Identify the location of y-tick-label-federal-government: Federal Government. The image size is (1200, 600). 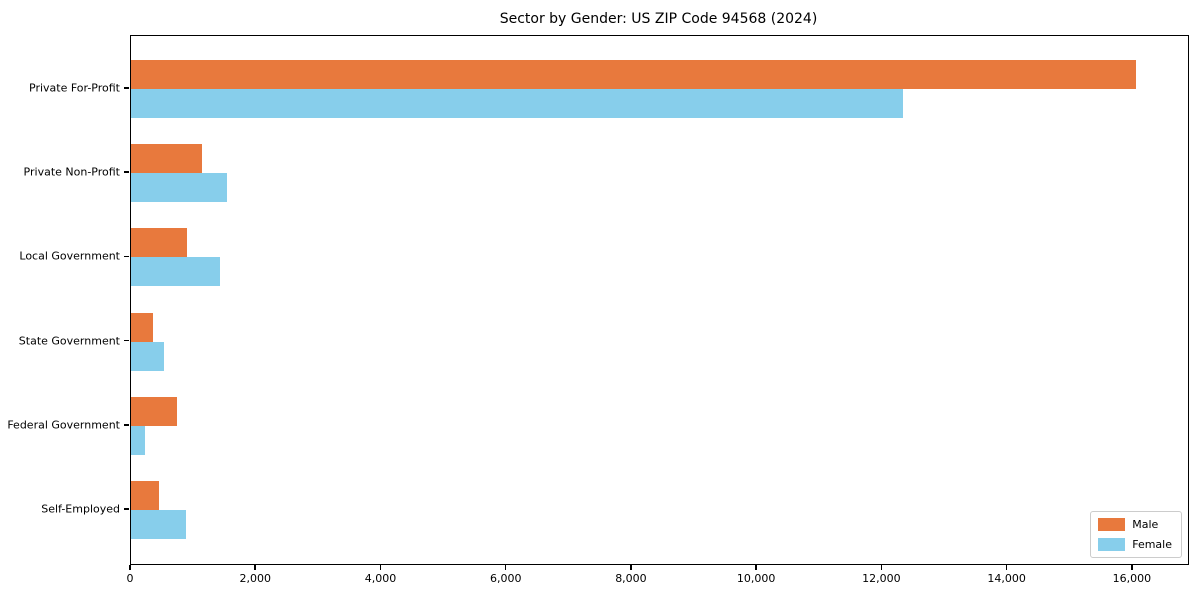
(63, 425).